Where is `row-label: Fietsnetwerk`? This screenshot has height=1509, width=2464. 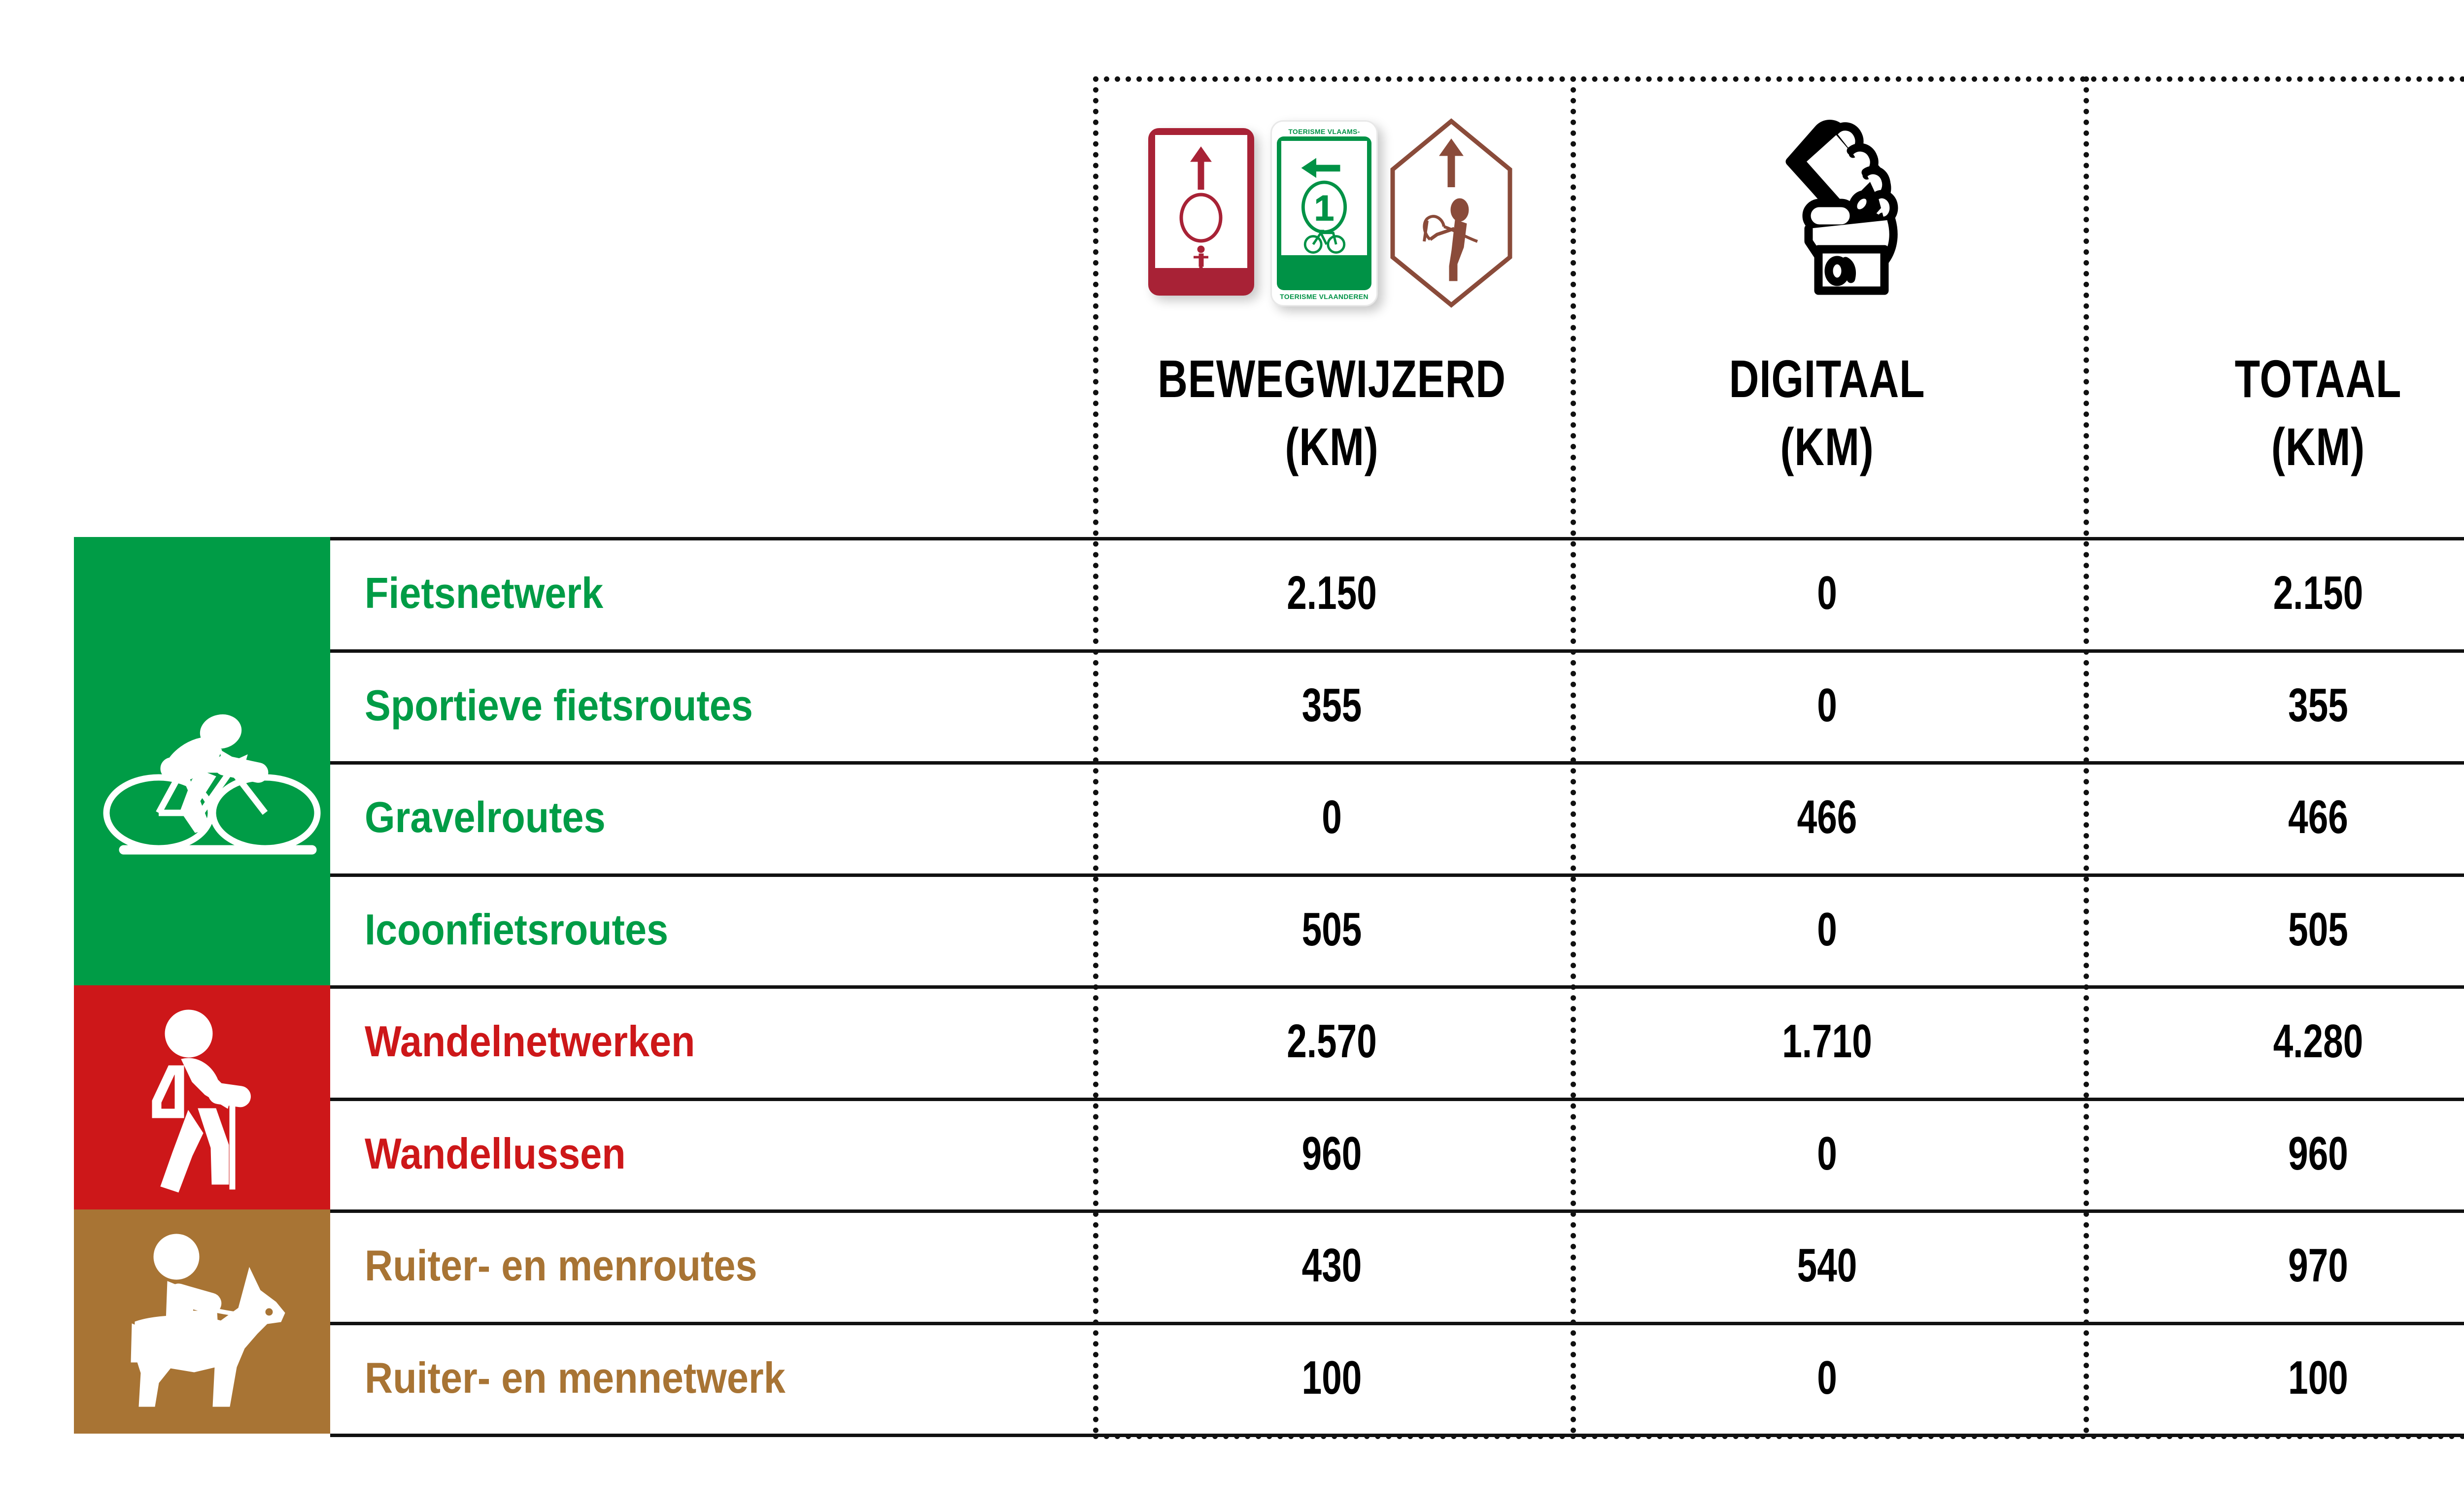 row-label: Fietsnetwerk is located at coordinates (484, 593).